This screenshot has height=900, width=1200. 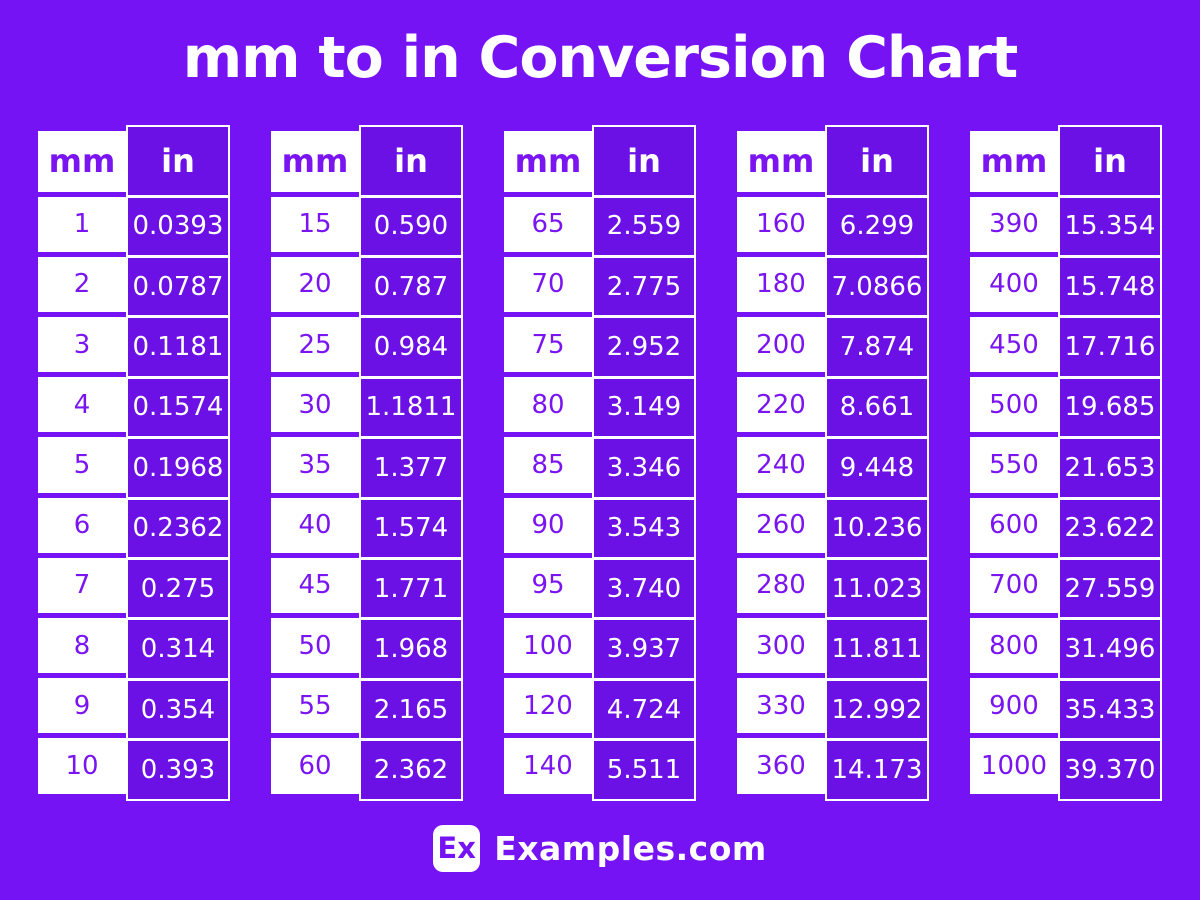 What do you see at coordinates (1014, 525) in the screenshot?
I see `mm-value-cell: 600` at bounding box center [1014, 525].